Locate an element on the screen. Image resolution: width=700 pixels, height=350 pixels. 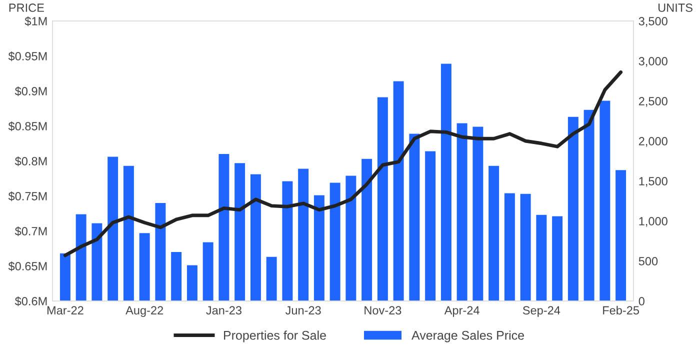
legend-label: Properties for Sale is located at coordinates (275, 336).